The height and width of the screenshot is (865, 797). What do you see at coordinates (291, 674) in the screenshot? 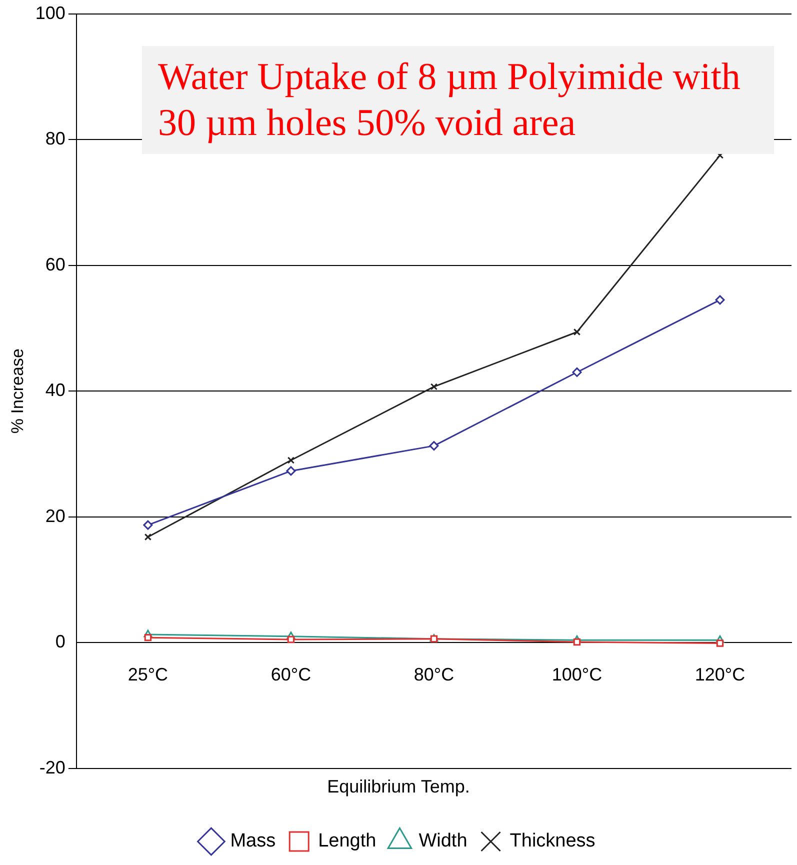
I see `x-tick-label: 60°C` at bounding box center [291, 674].